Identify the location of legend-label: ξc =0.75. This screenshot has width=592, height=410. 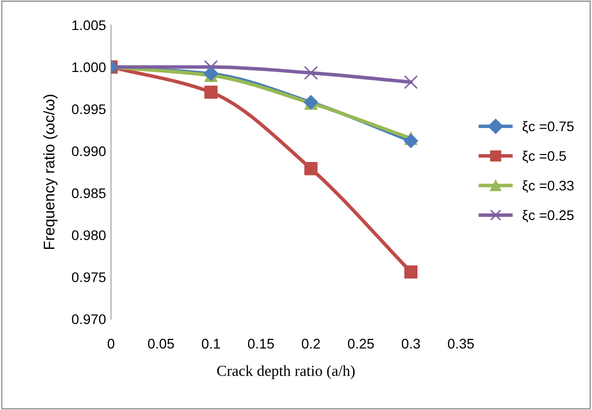
(548, 127).